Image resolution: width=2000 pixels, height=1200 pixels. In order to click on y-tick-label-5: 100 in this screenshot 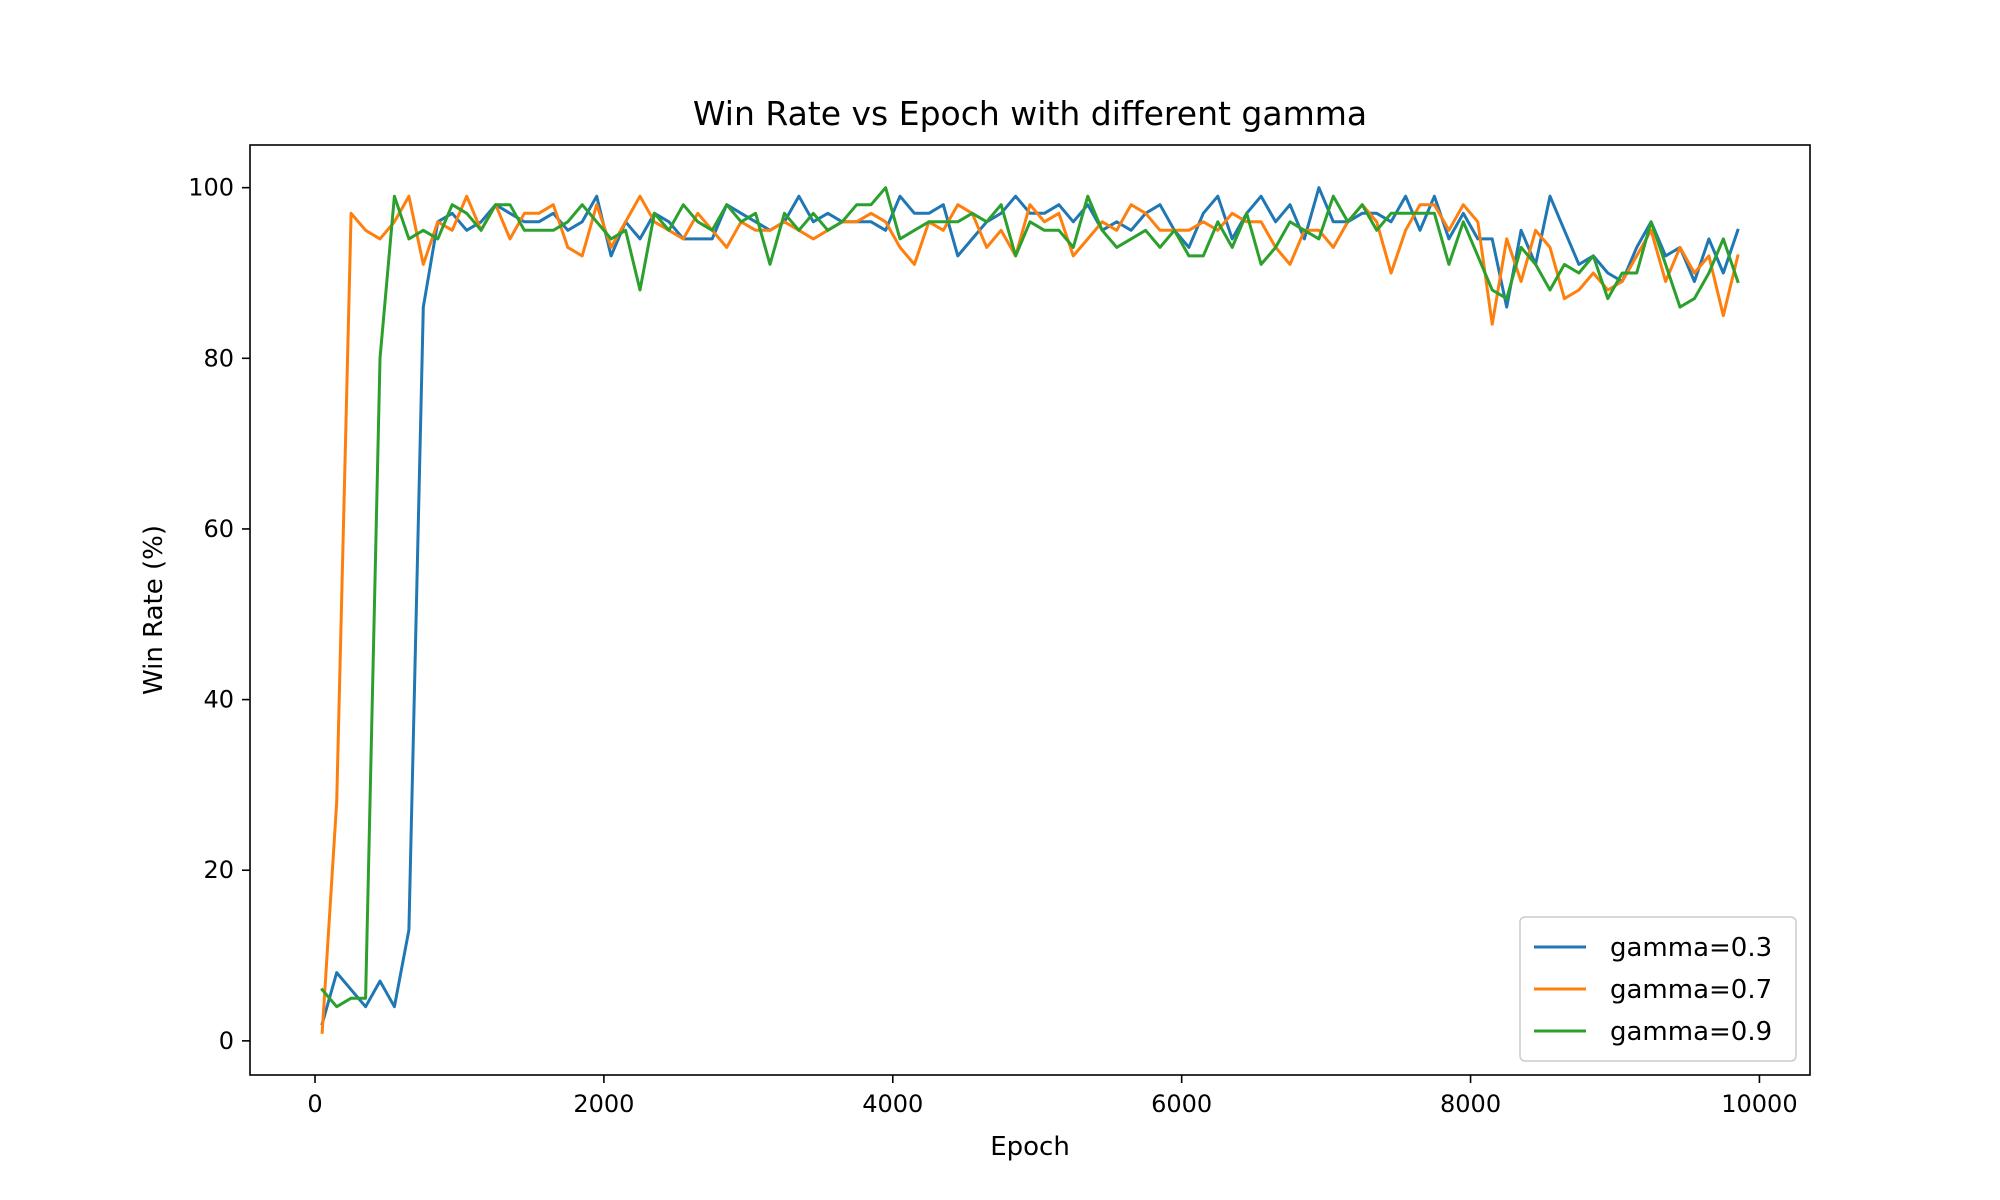, I will do `click(211, 188)`.